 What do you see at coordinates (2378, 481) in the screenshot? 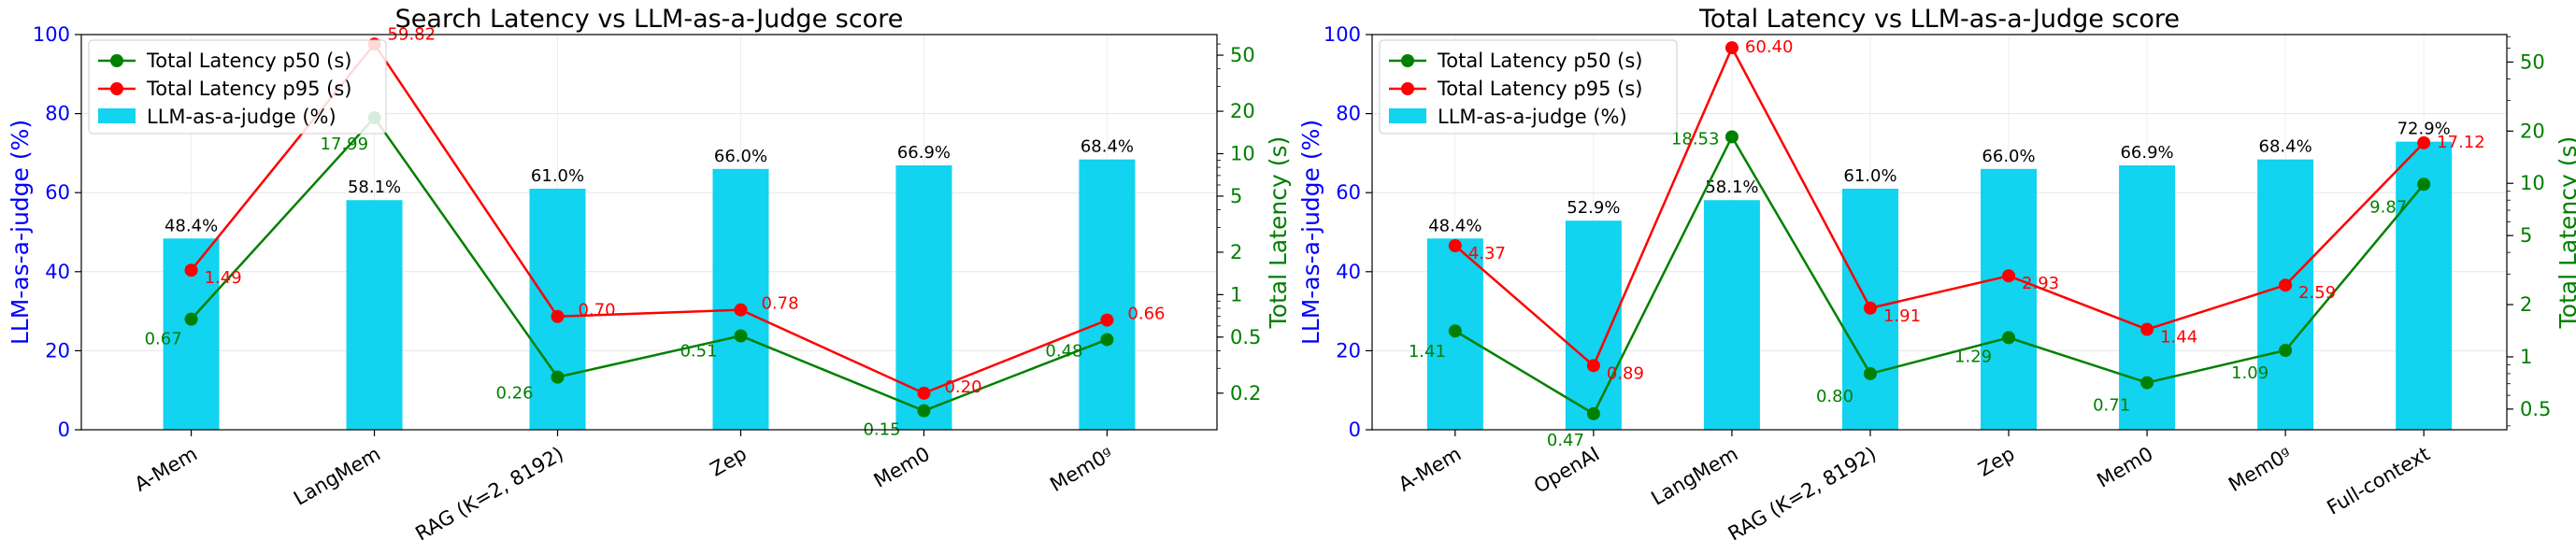
I see `x-tick-label: Full-context` at bounding box center [2378, 481].